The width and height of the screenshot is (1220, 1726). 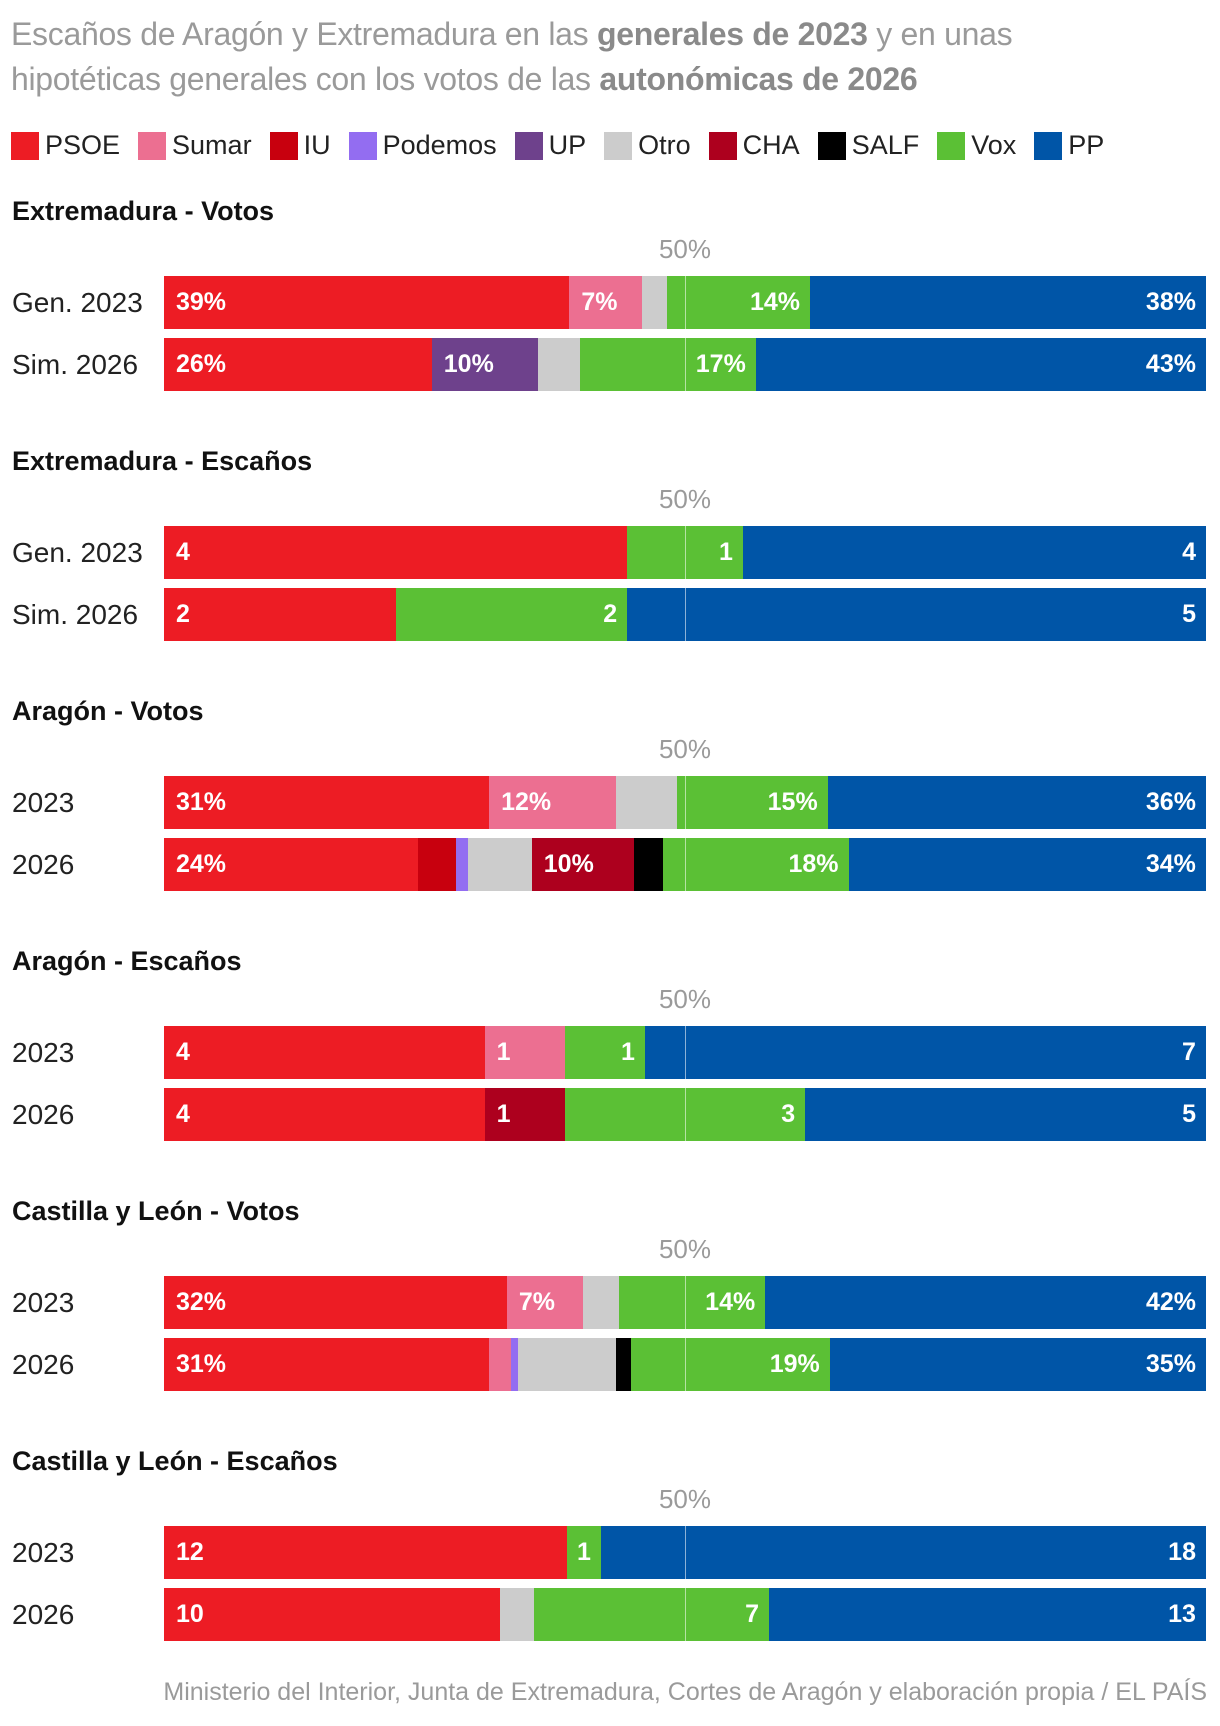 What do you see at coordinates (604, 1052) in the screenshot?
I see `bar-segment-vox: 1` at bounding box center [604, 1052].